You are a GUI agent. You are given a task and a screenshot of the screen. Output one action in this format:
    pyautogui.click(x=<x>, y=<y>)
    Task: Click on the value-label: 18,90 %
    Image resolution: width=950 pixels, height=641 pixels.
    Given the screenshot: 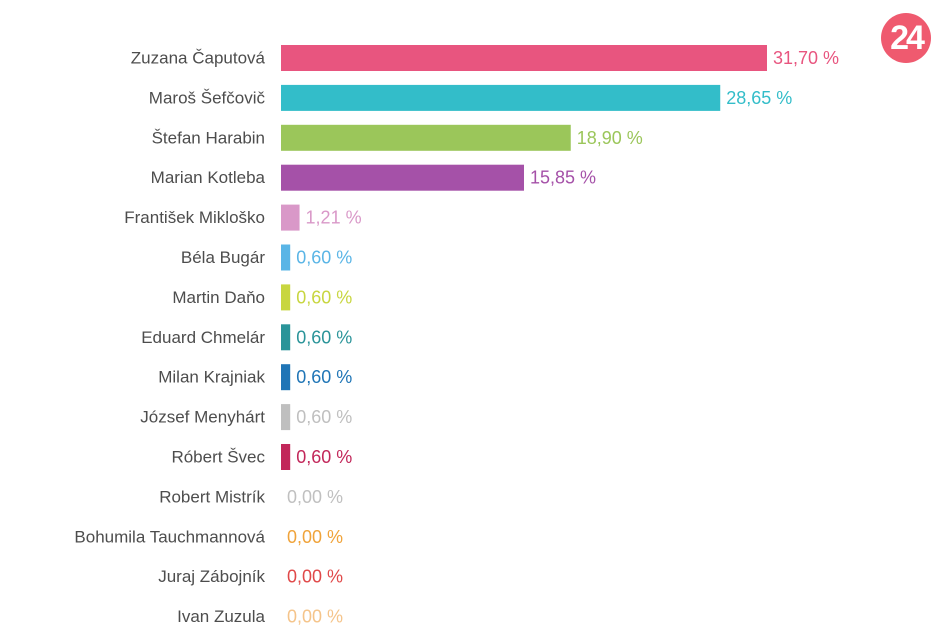 What is the action you would take?
    pyautogui.click(x=610, y=138)
    